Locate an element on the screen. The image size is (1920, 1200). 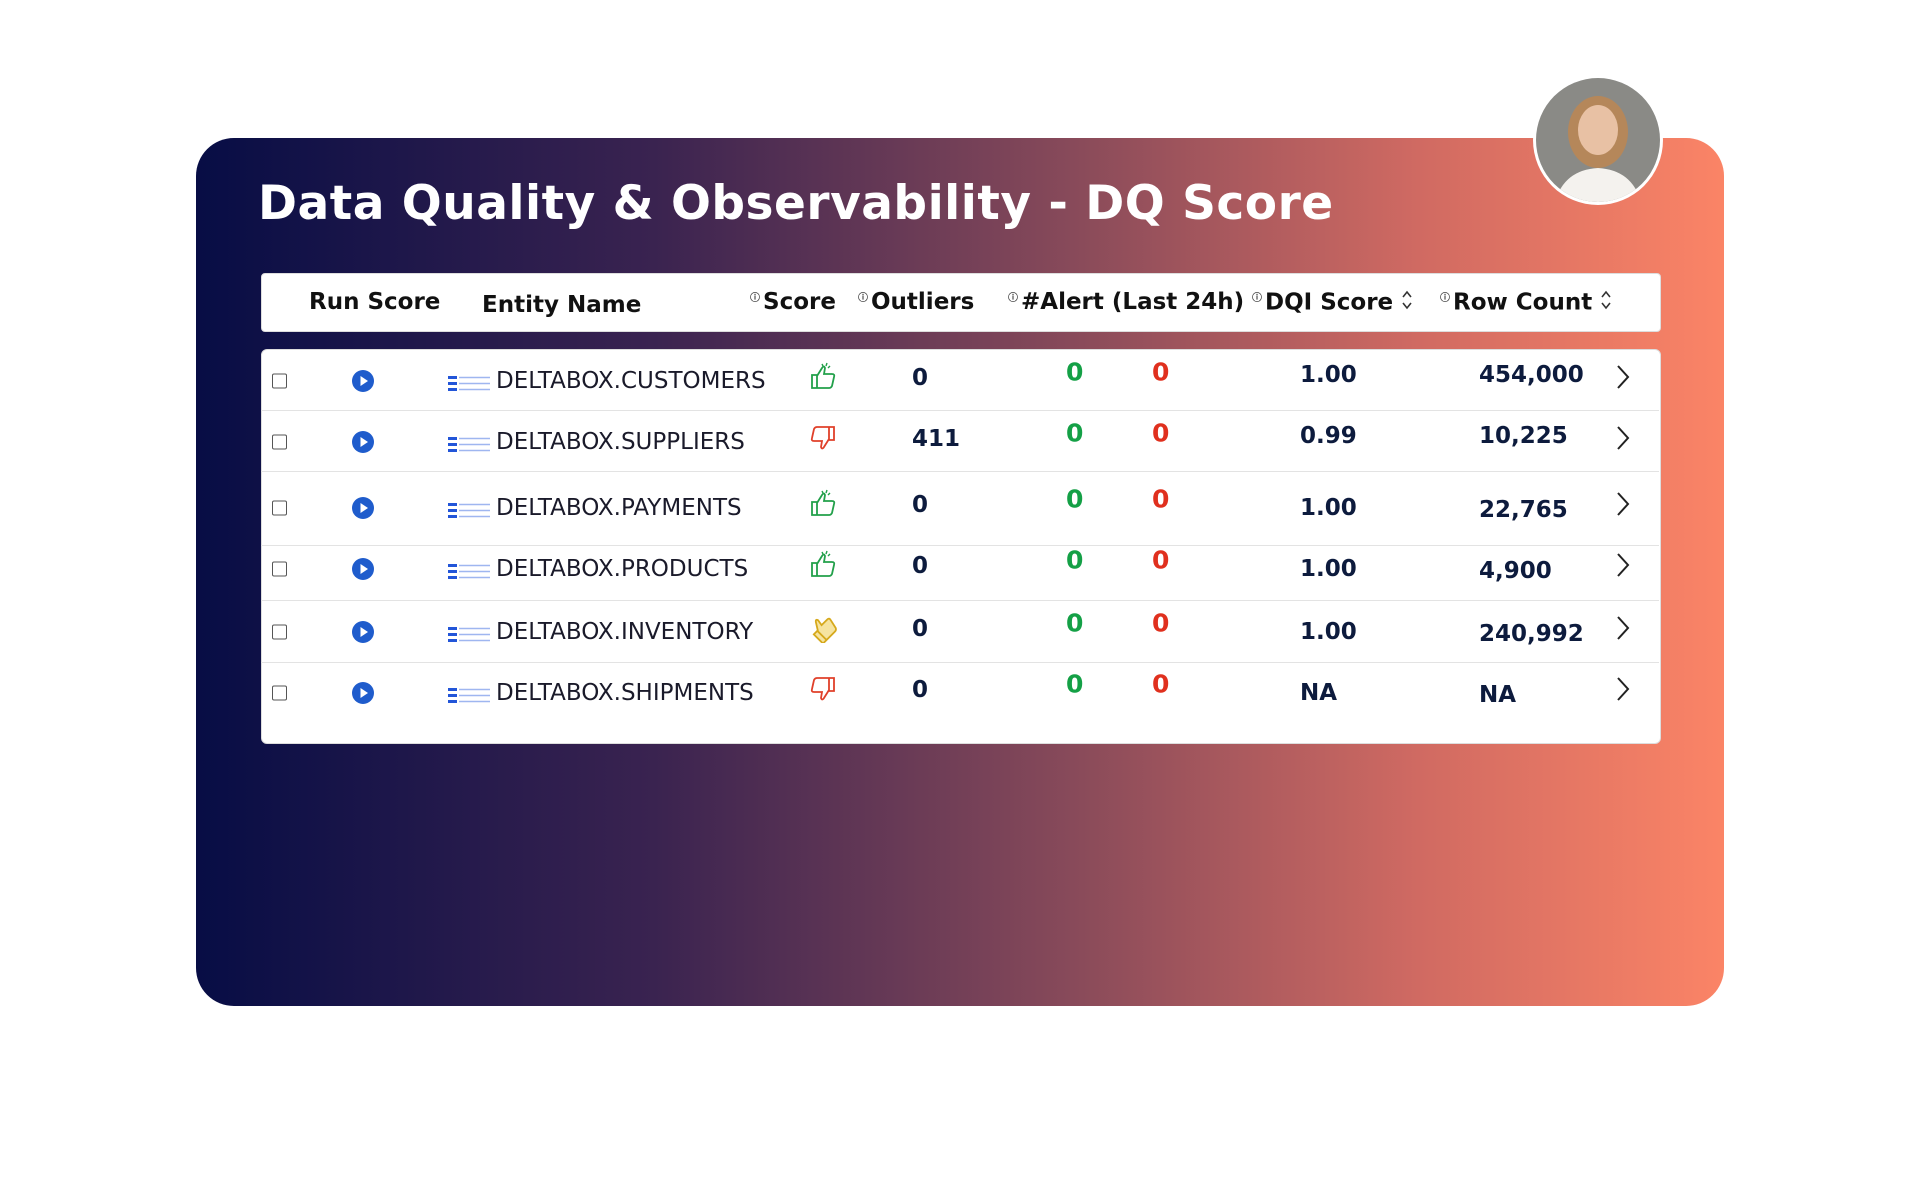
column-label: Outliers is located at coordinates (923, 302).